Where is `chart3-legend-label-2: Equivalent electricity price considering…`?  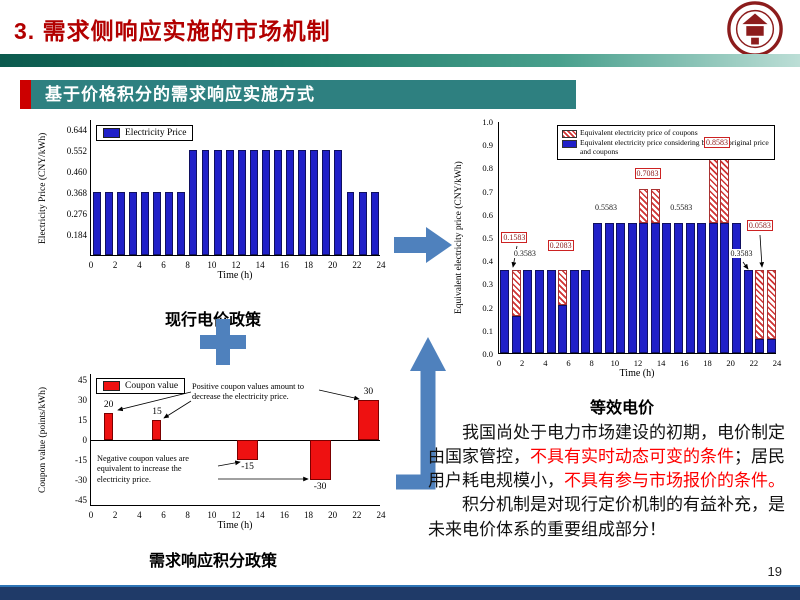
chart3-legend-label-2: Equivalent electricity price considering… is located at coordinates (674, 147).